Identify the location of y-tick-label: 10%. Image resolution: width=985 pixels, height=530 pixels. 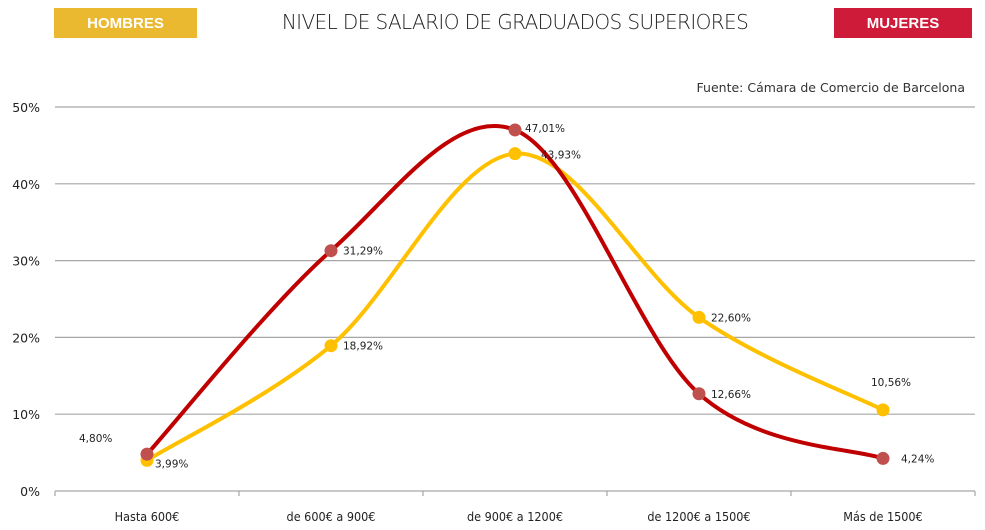
(26, 414).